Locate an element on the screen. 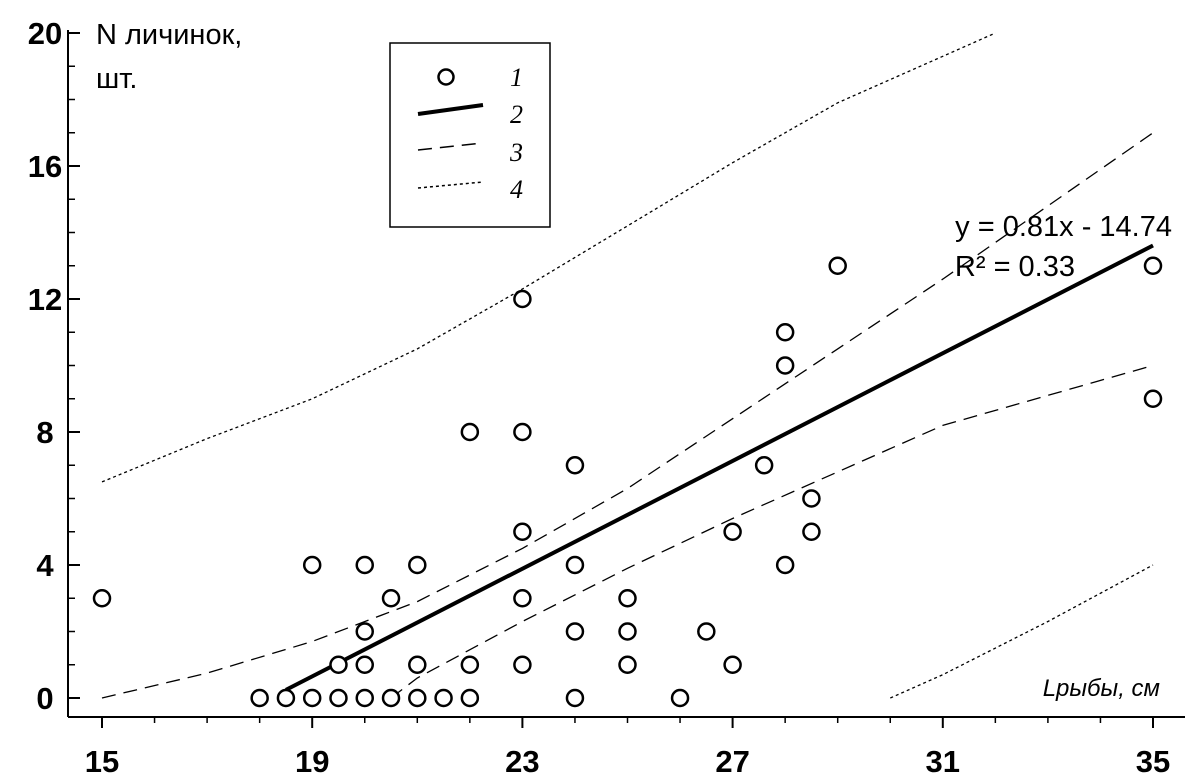 The image size is (1195, 782). y-tick-label: 20 is located at coordinates (45, 33).